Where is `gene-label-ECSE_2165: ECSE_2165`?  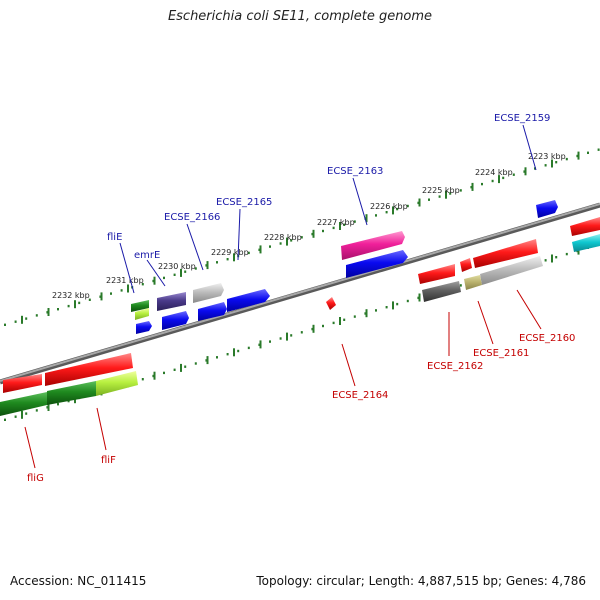
gene-label-ECSE_2165: ECSE_2165 is located at coordinates (244, 202).